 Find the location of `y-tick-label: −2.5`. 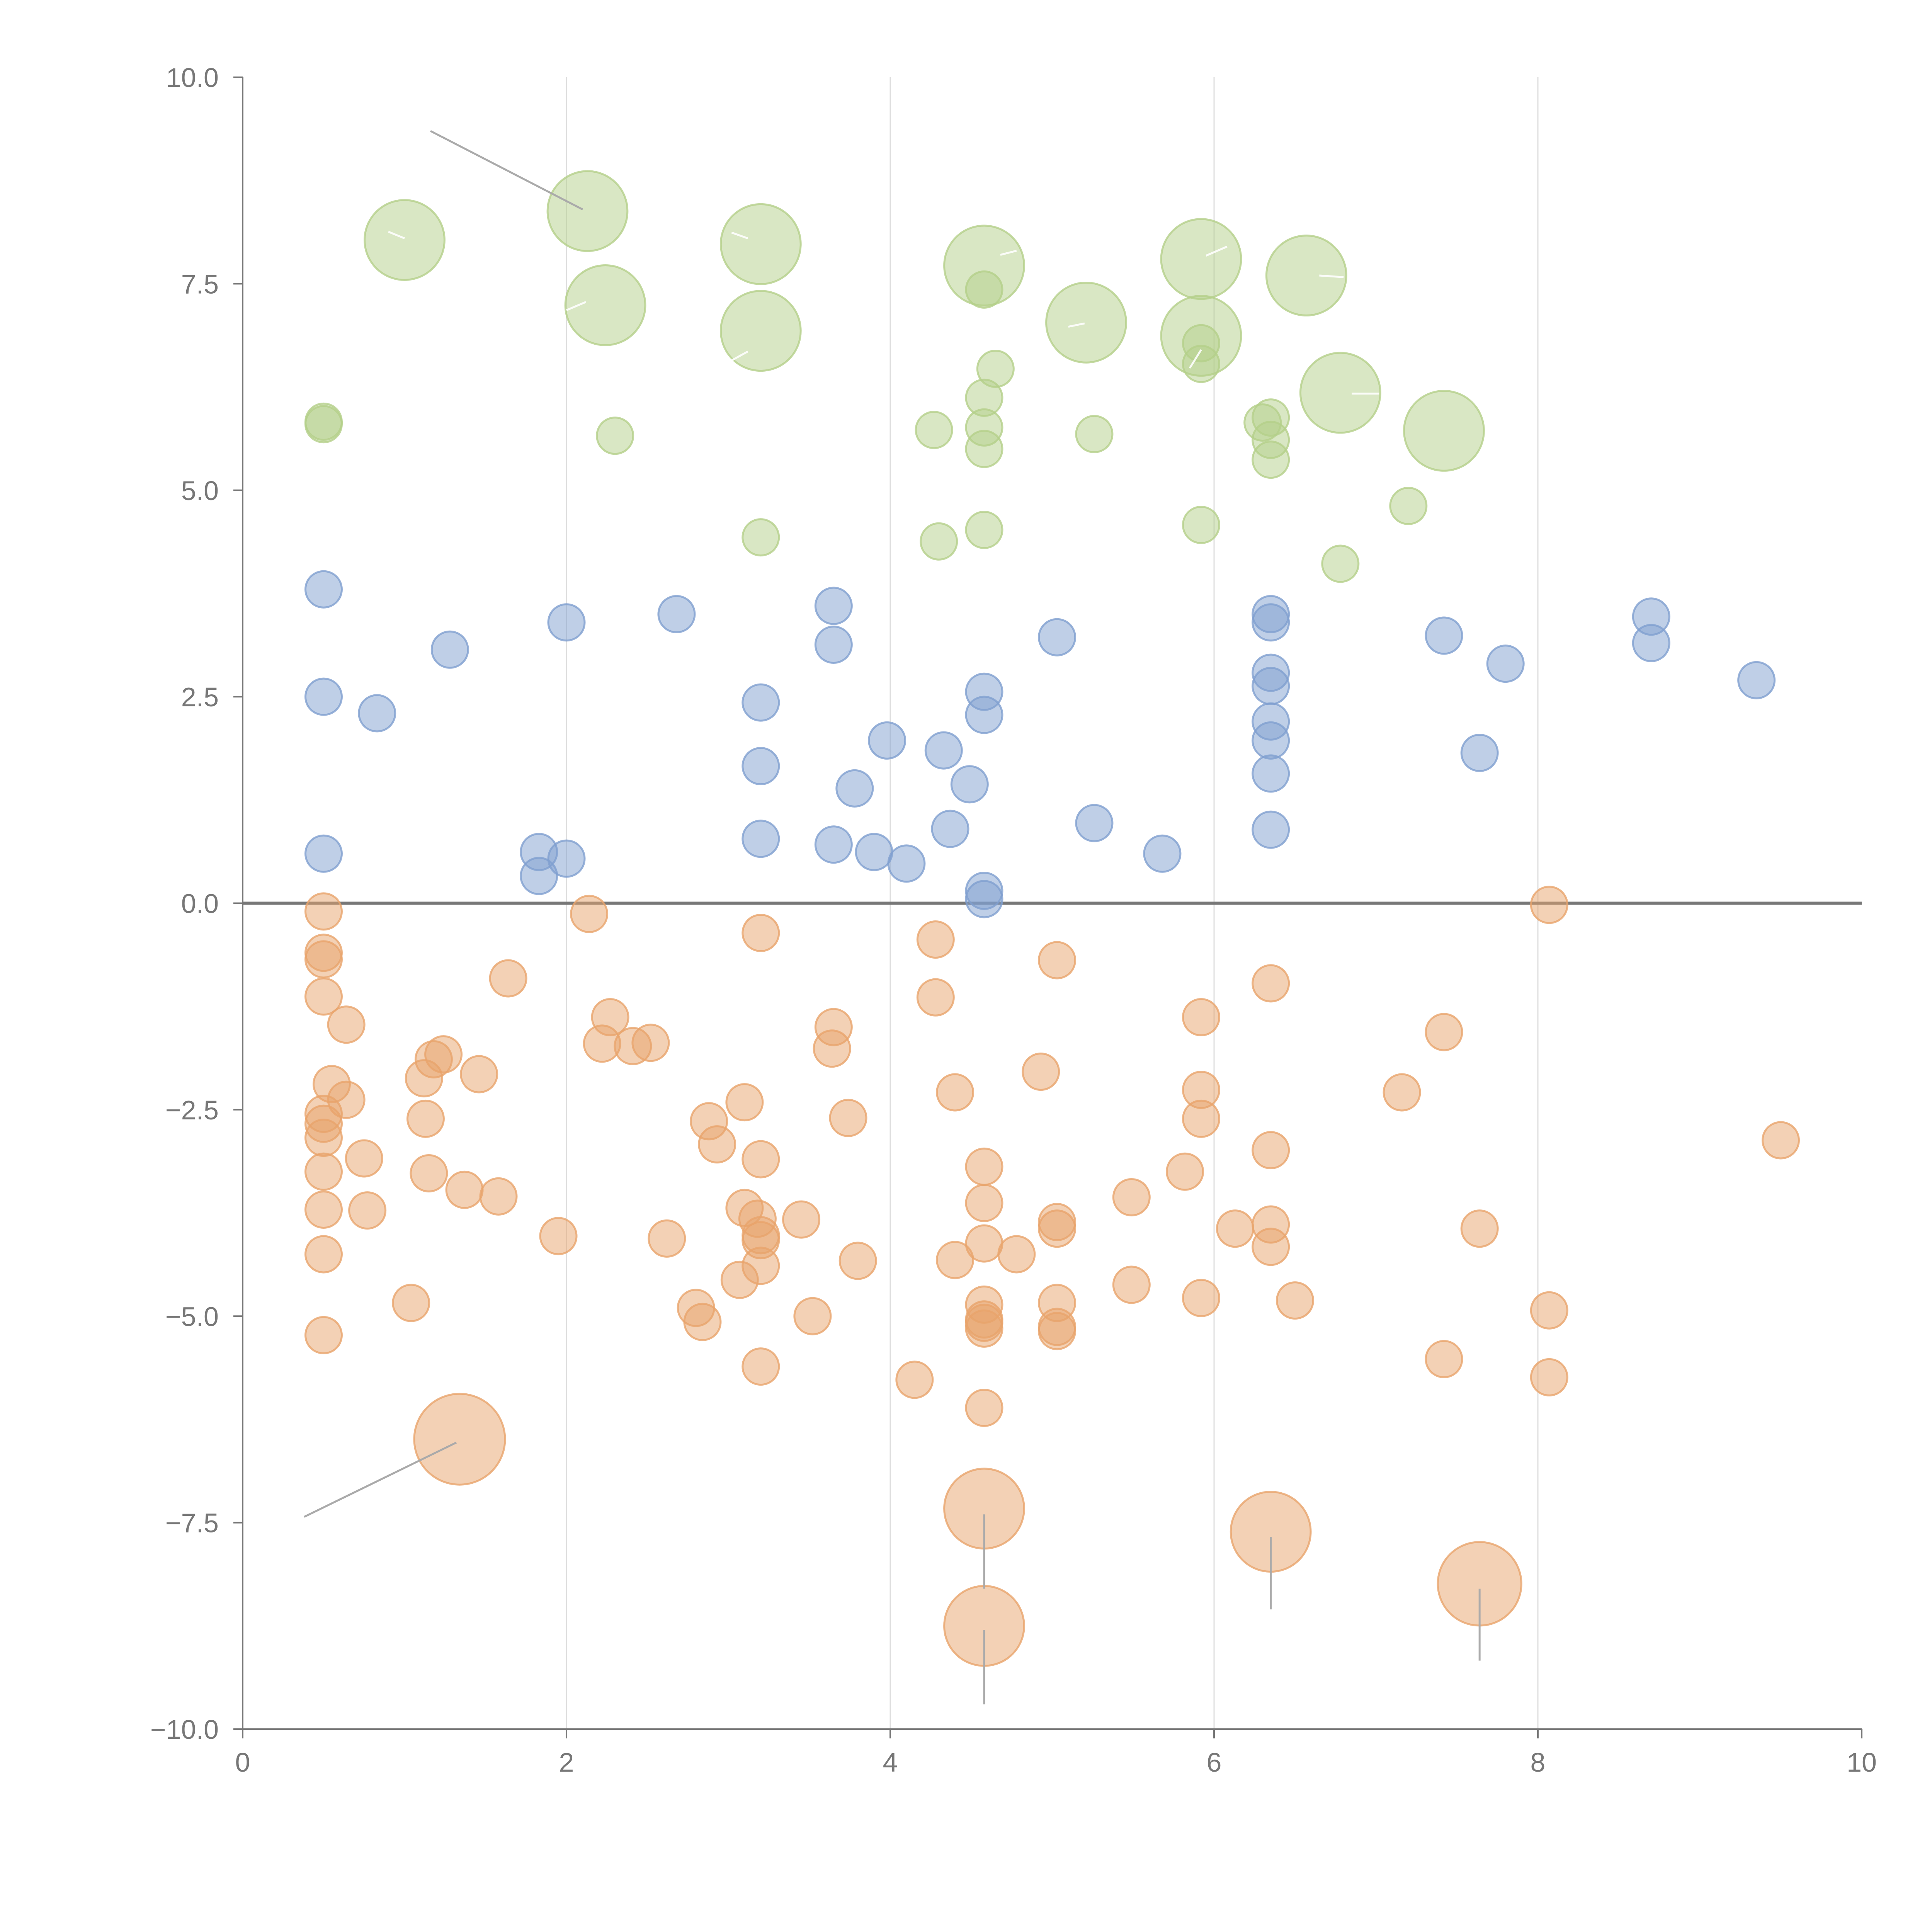

y-tick-label: −2.5 is located at coordinates (192, 1110).